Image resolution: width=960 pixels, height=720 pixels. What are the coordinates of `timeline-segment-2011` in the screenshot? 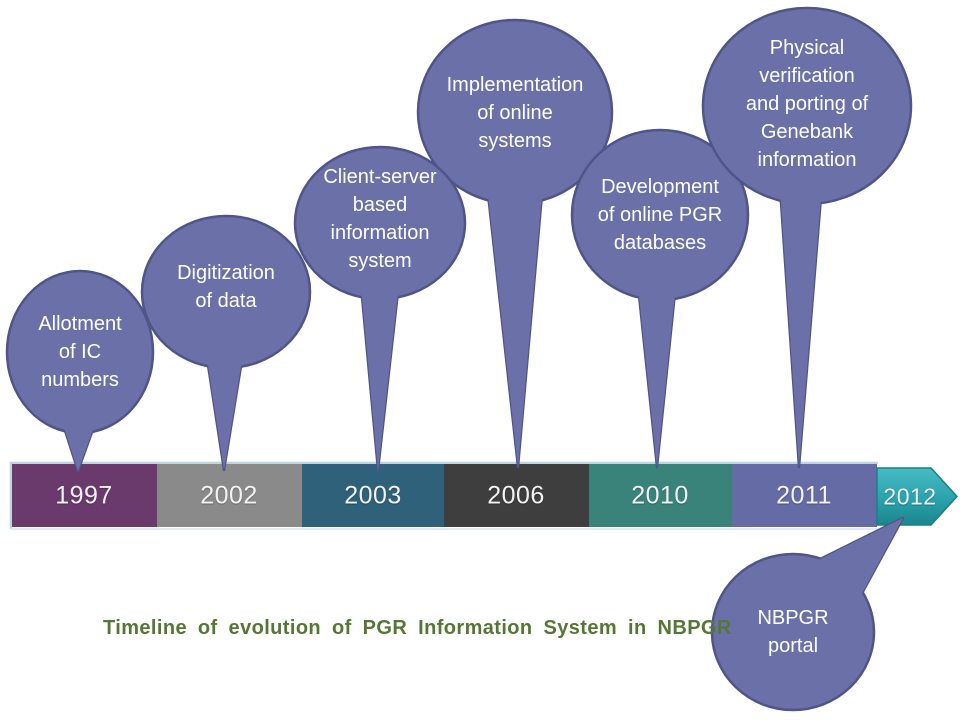 It's located at (804, 495).